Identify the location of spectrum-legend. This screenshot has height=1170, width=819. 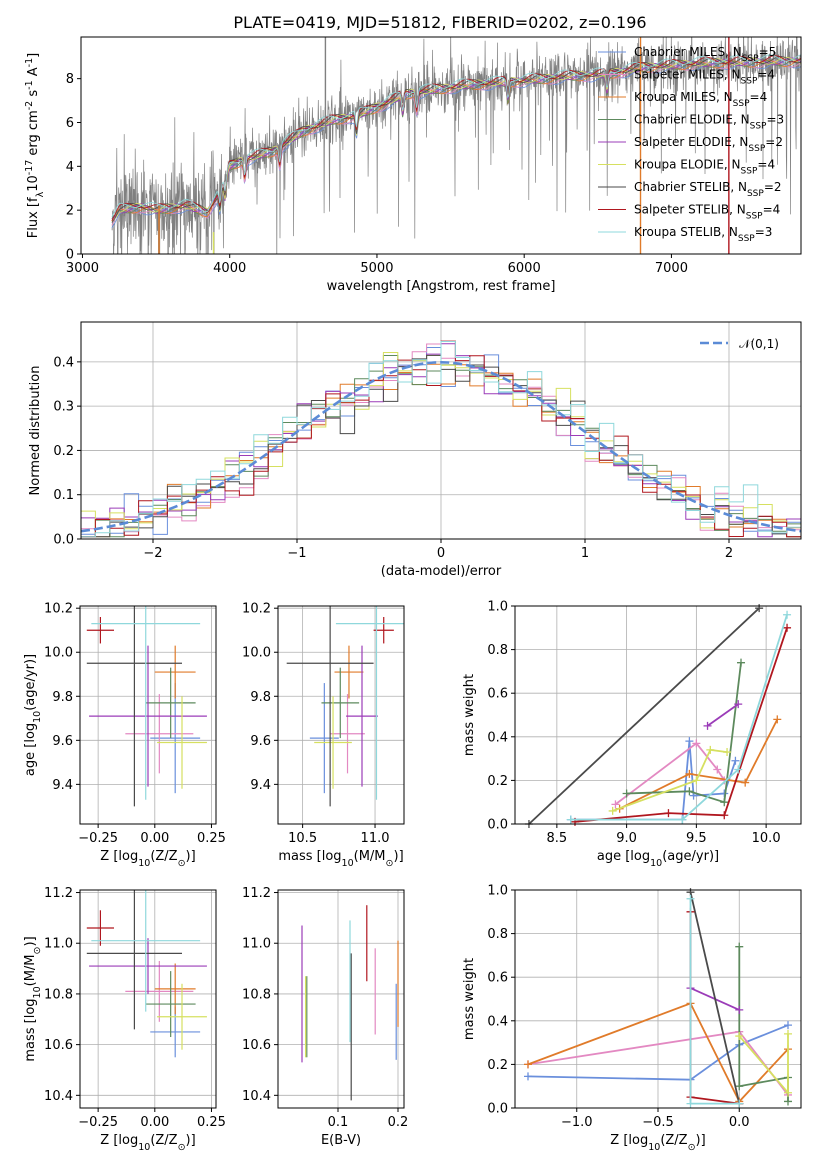
(612, 142).